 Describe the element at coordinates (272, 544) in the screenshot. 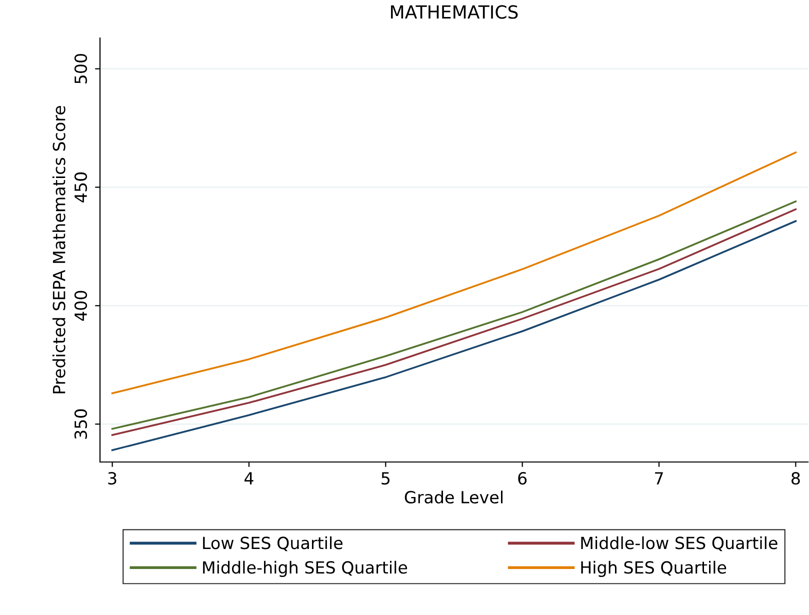

I see `legend-label: Low SES Quartile` at that location.